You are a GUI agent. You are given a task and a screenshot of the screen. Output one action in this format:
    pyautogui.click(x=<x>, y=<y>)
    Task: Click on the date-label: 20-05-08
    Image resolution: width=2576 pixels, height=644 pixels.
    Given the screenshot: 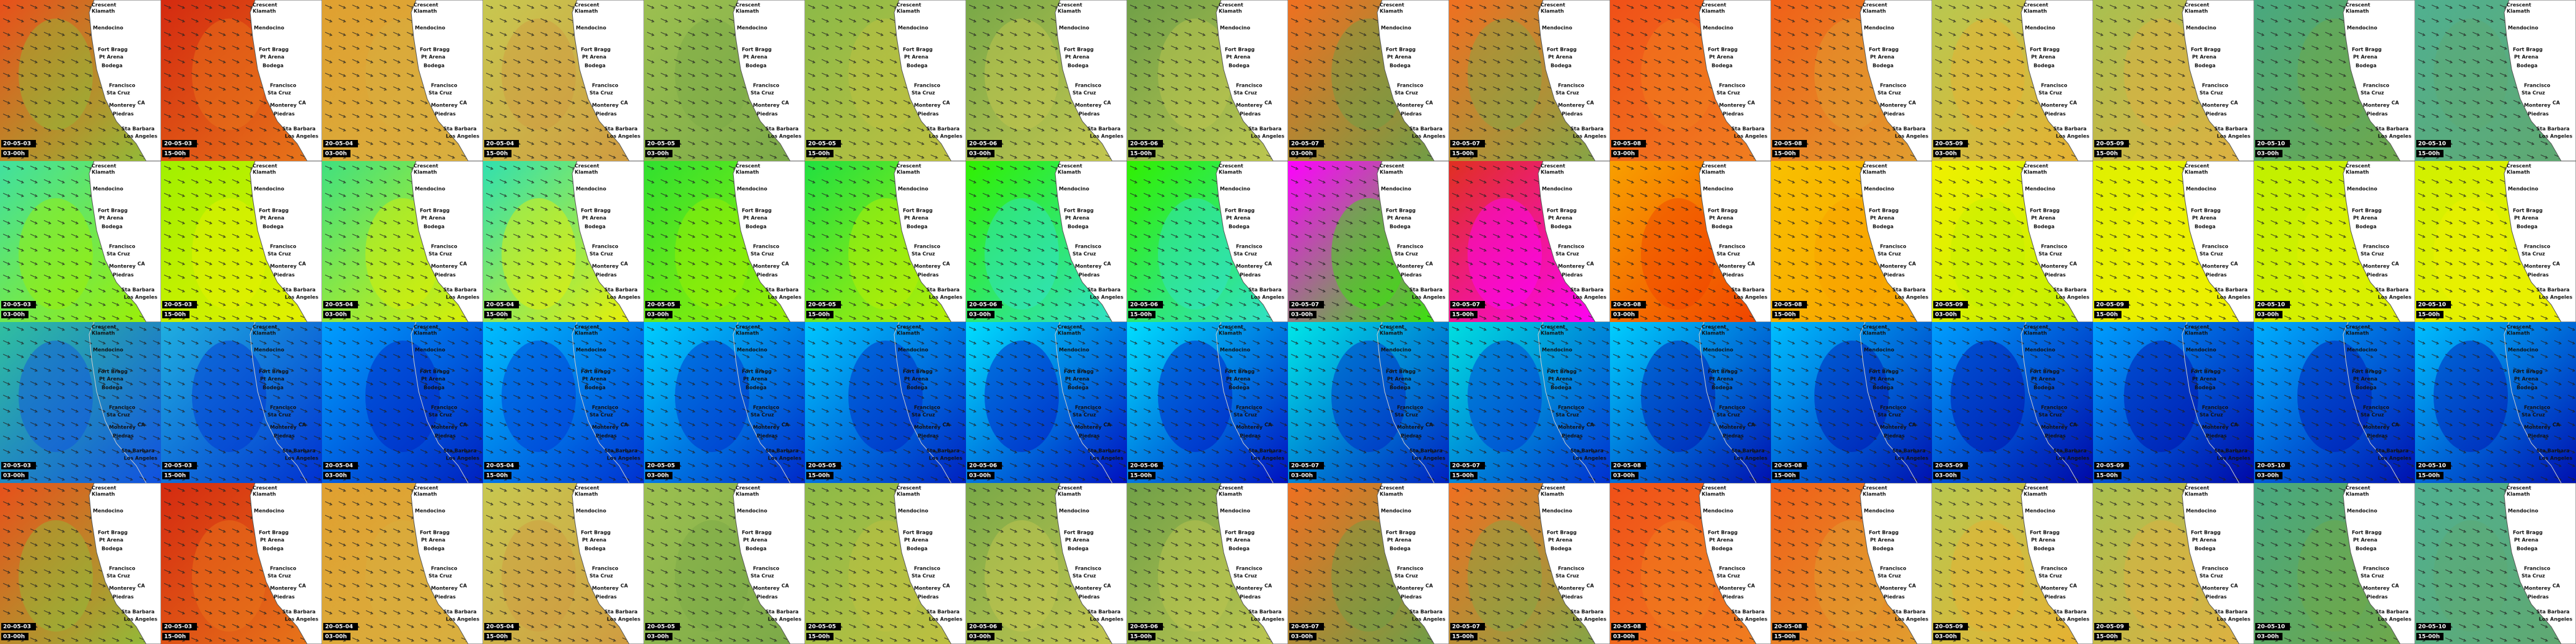 What is the action you would take?
    pyautogui.click(x=1627, y=627)
    